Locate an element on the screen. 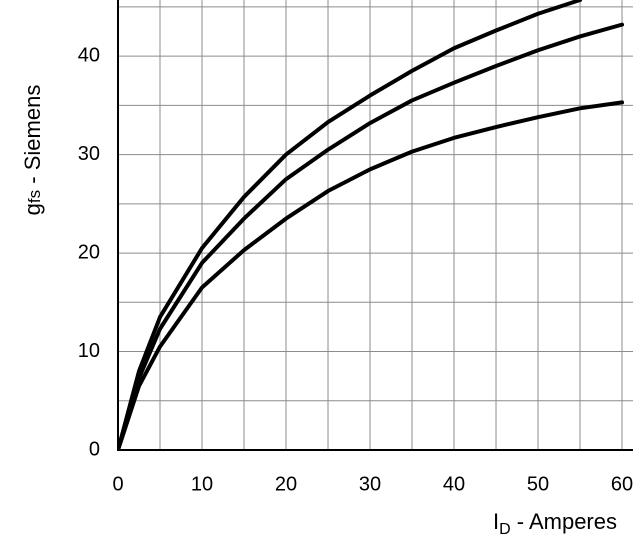 The image size is (633, 558). x-tick-label: 20 is located at coordinates (286, 484).